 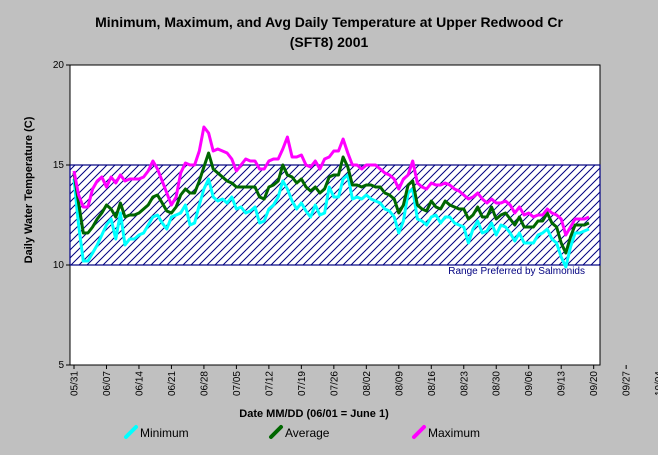 What do you see at coordinates (107, 383) in the screenshot?
I see `x-tick-label: 06/07` at bounding box center [107, 383].